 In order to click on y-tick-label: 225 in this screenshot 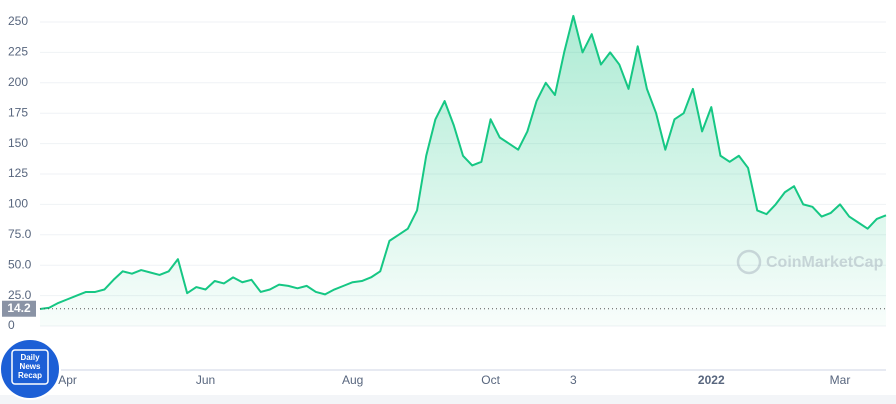, I will do `click(18, 52)`.